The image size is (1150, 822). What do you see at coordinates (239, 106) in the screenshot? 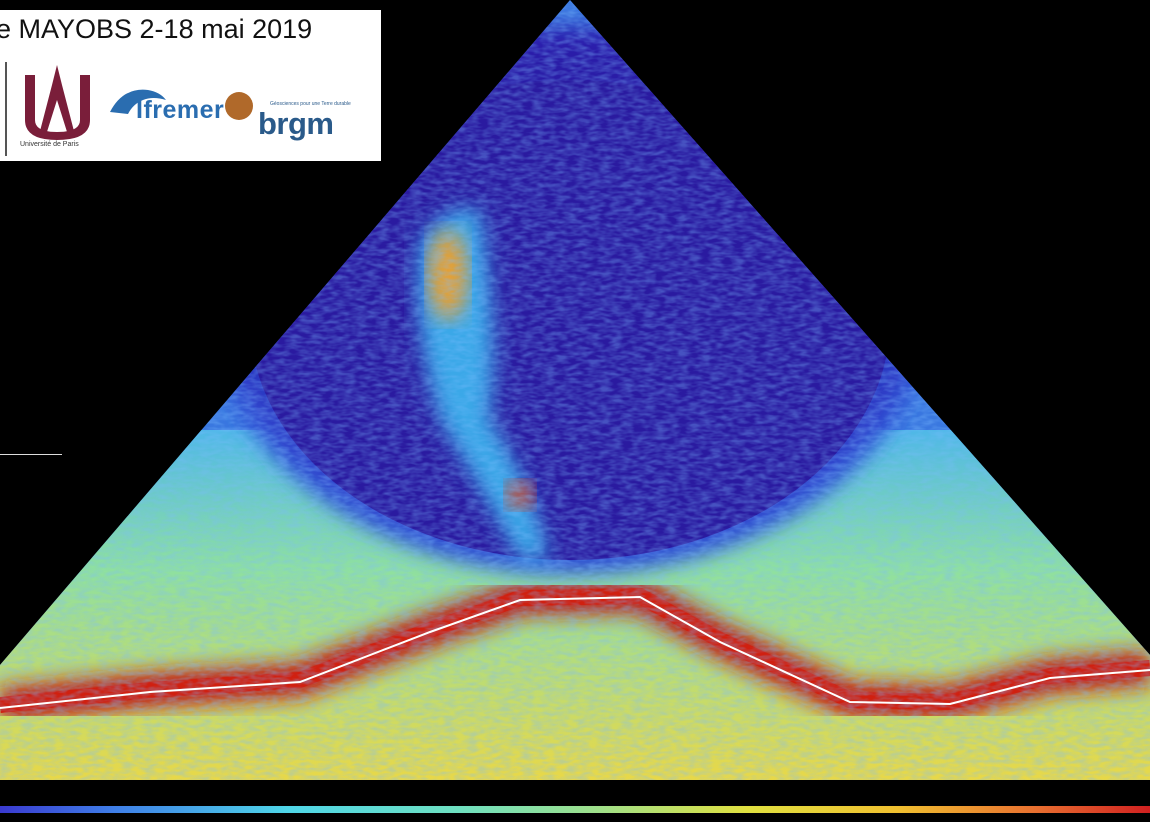
I see `brgm-mark-icon` at bounding box center [239, 106].